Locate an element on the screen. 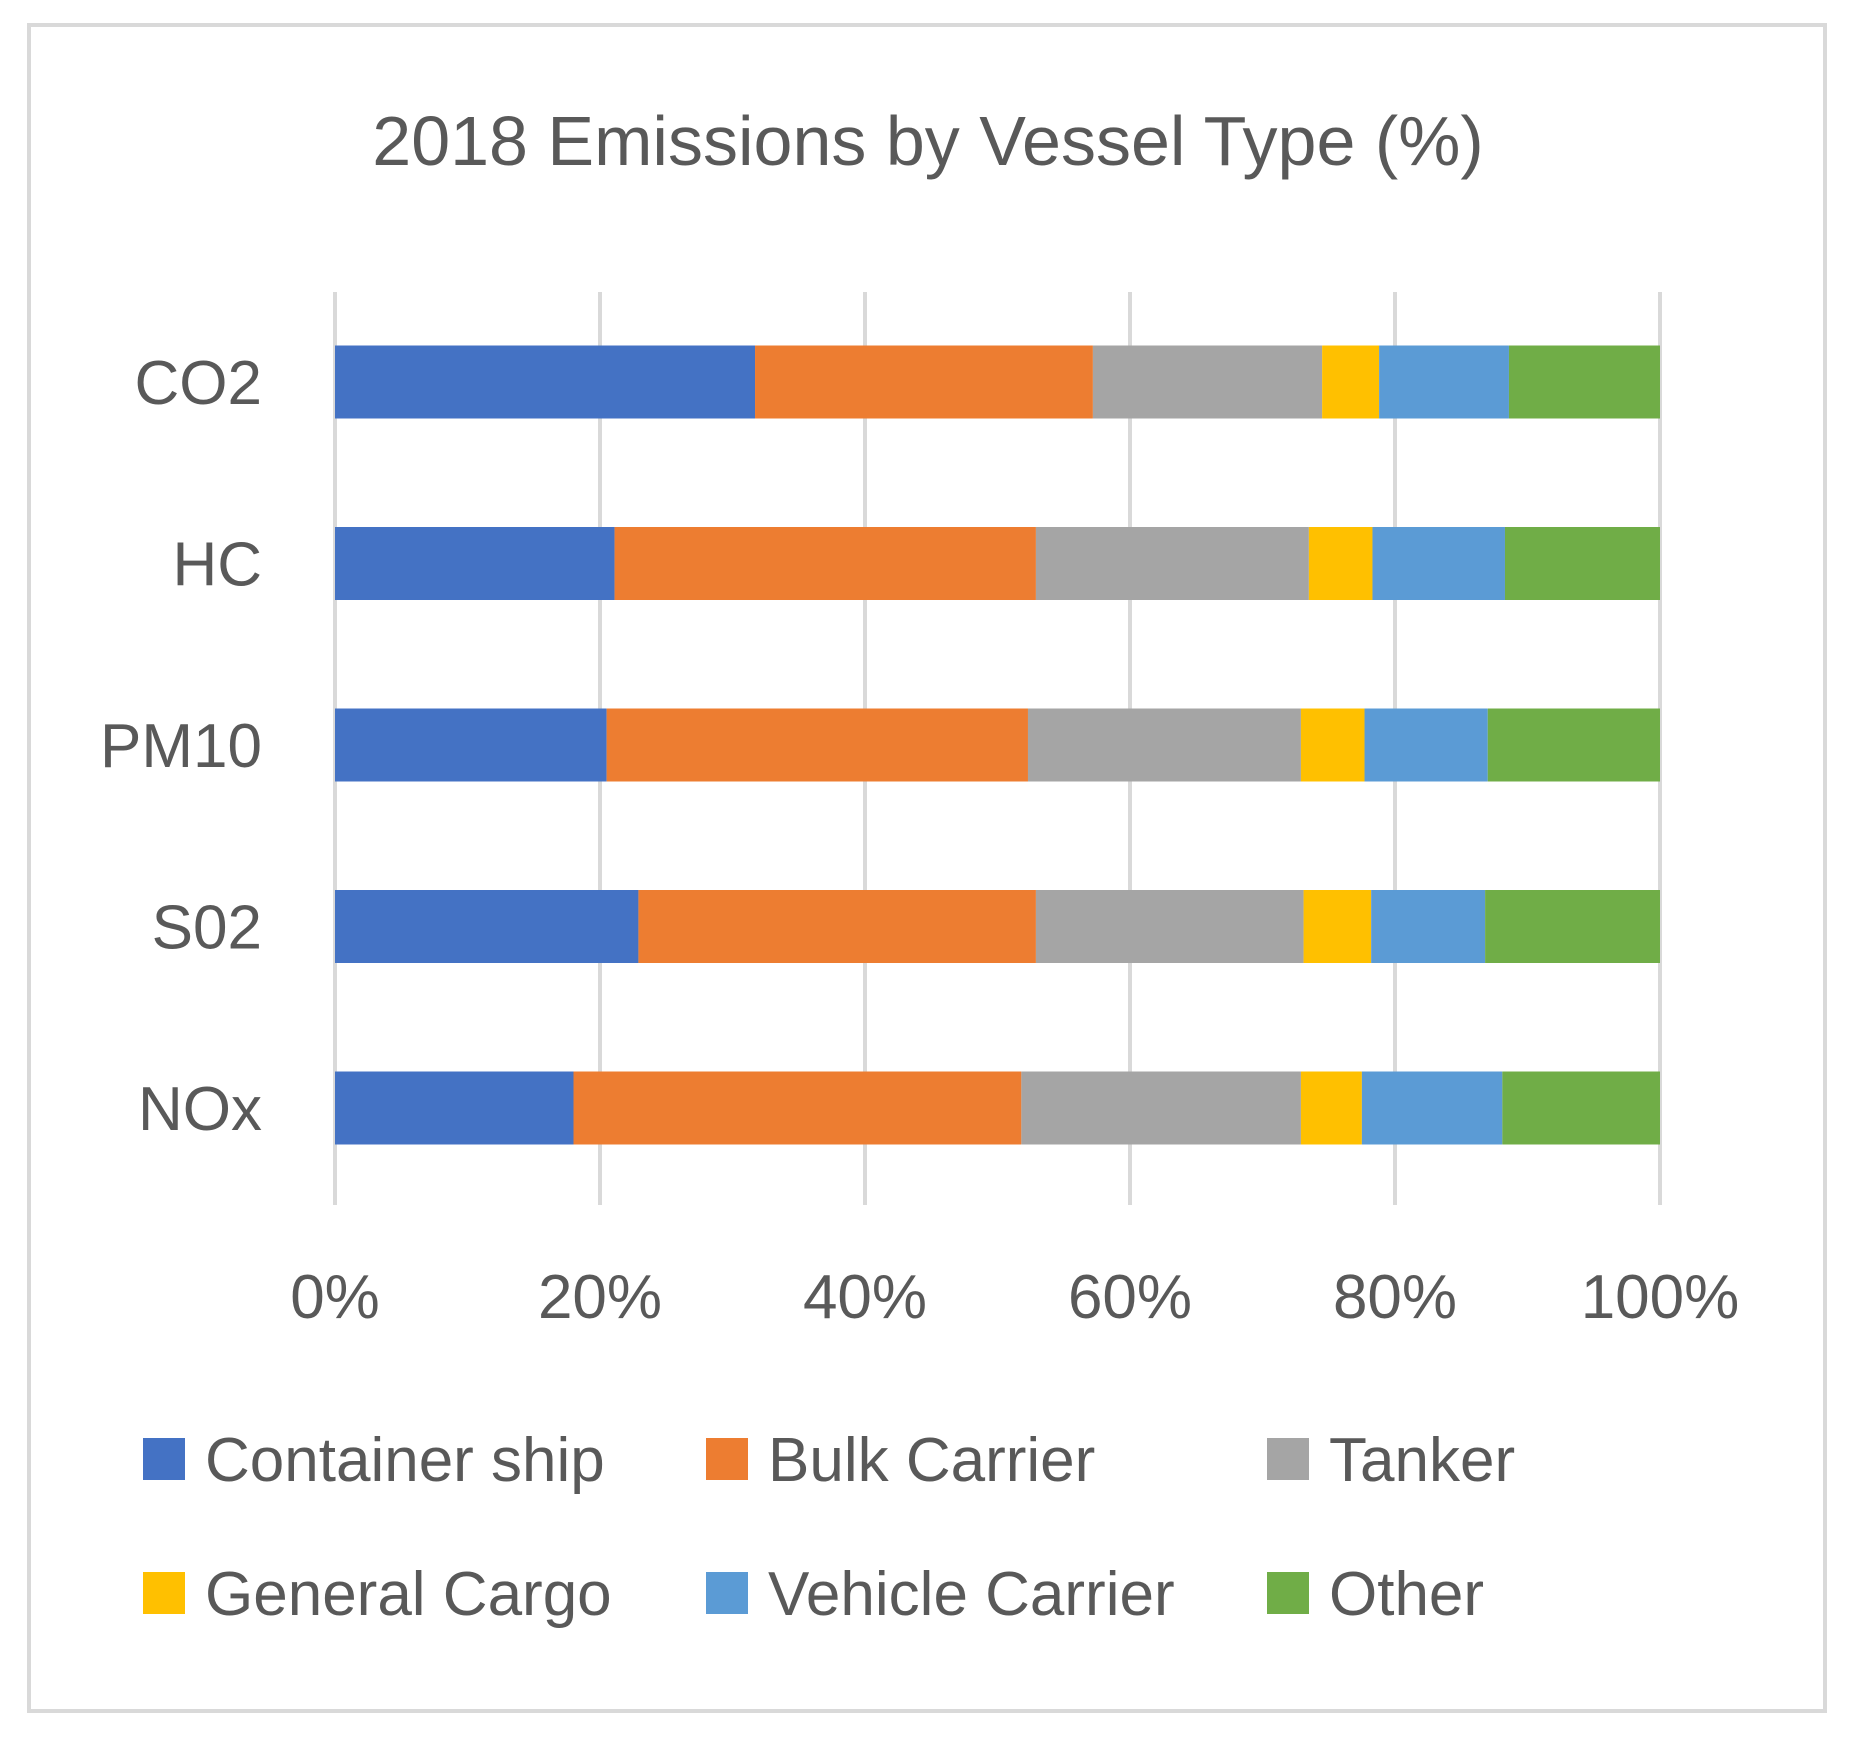  x-tick-label: 80% is located at coordinates (1395, 1297).